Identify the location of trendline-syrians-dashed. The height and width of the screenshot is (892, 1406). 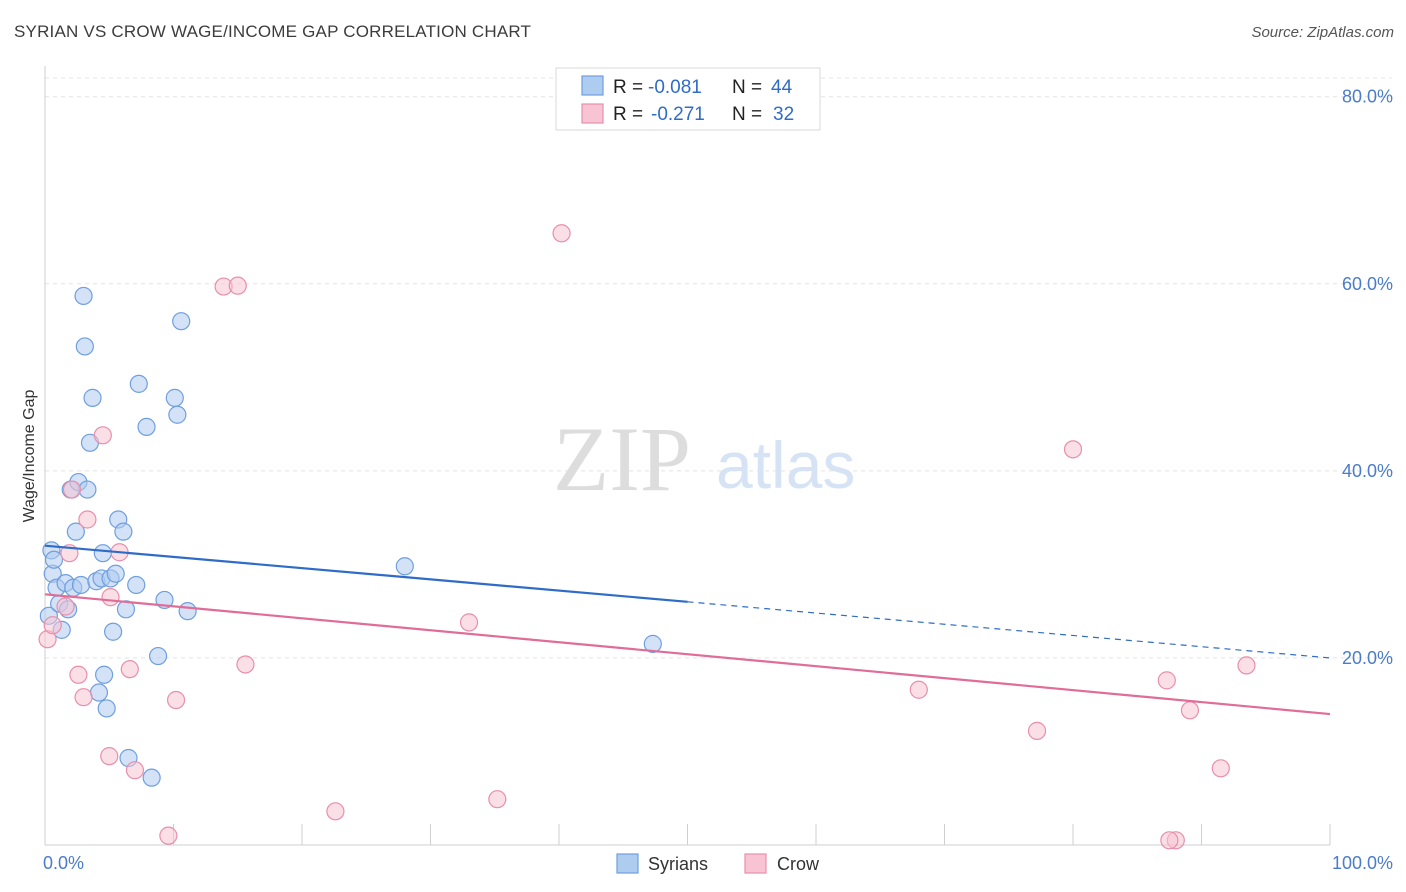
(1009, 630).